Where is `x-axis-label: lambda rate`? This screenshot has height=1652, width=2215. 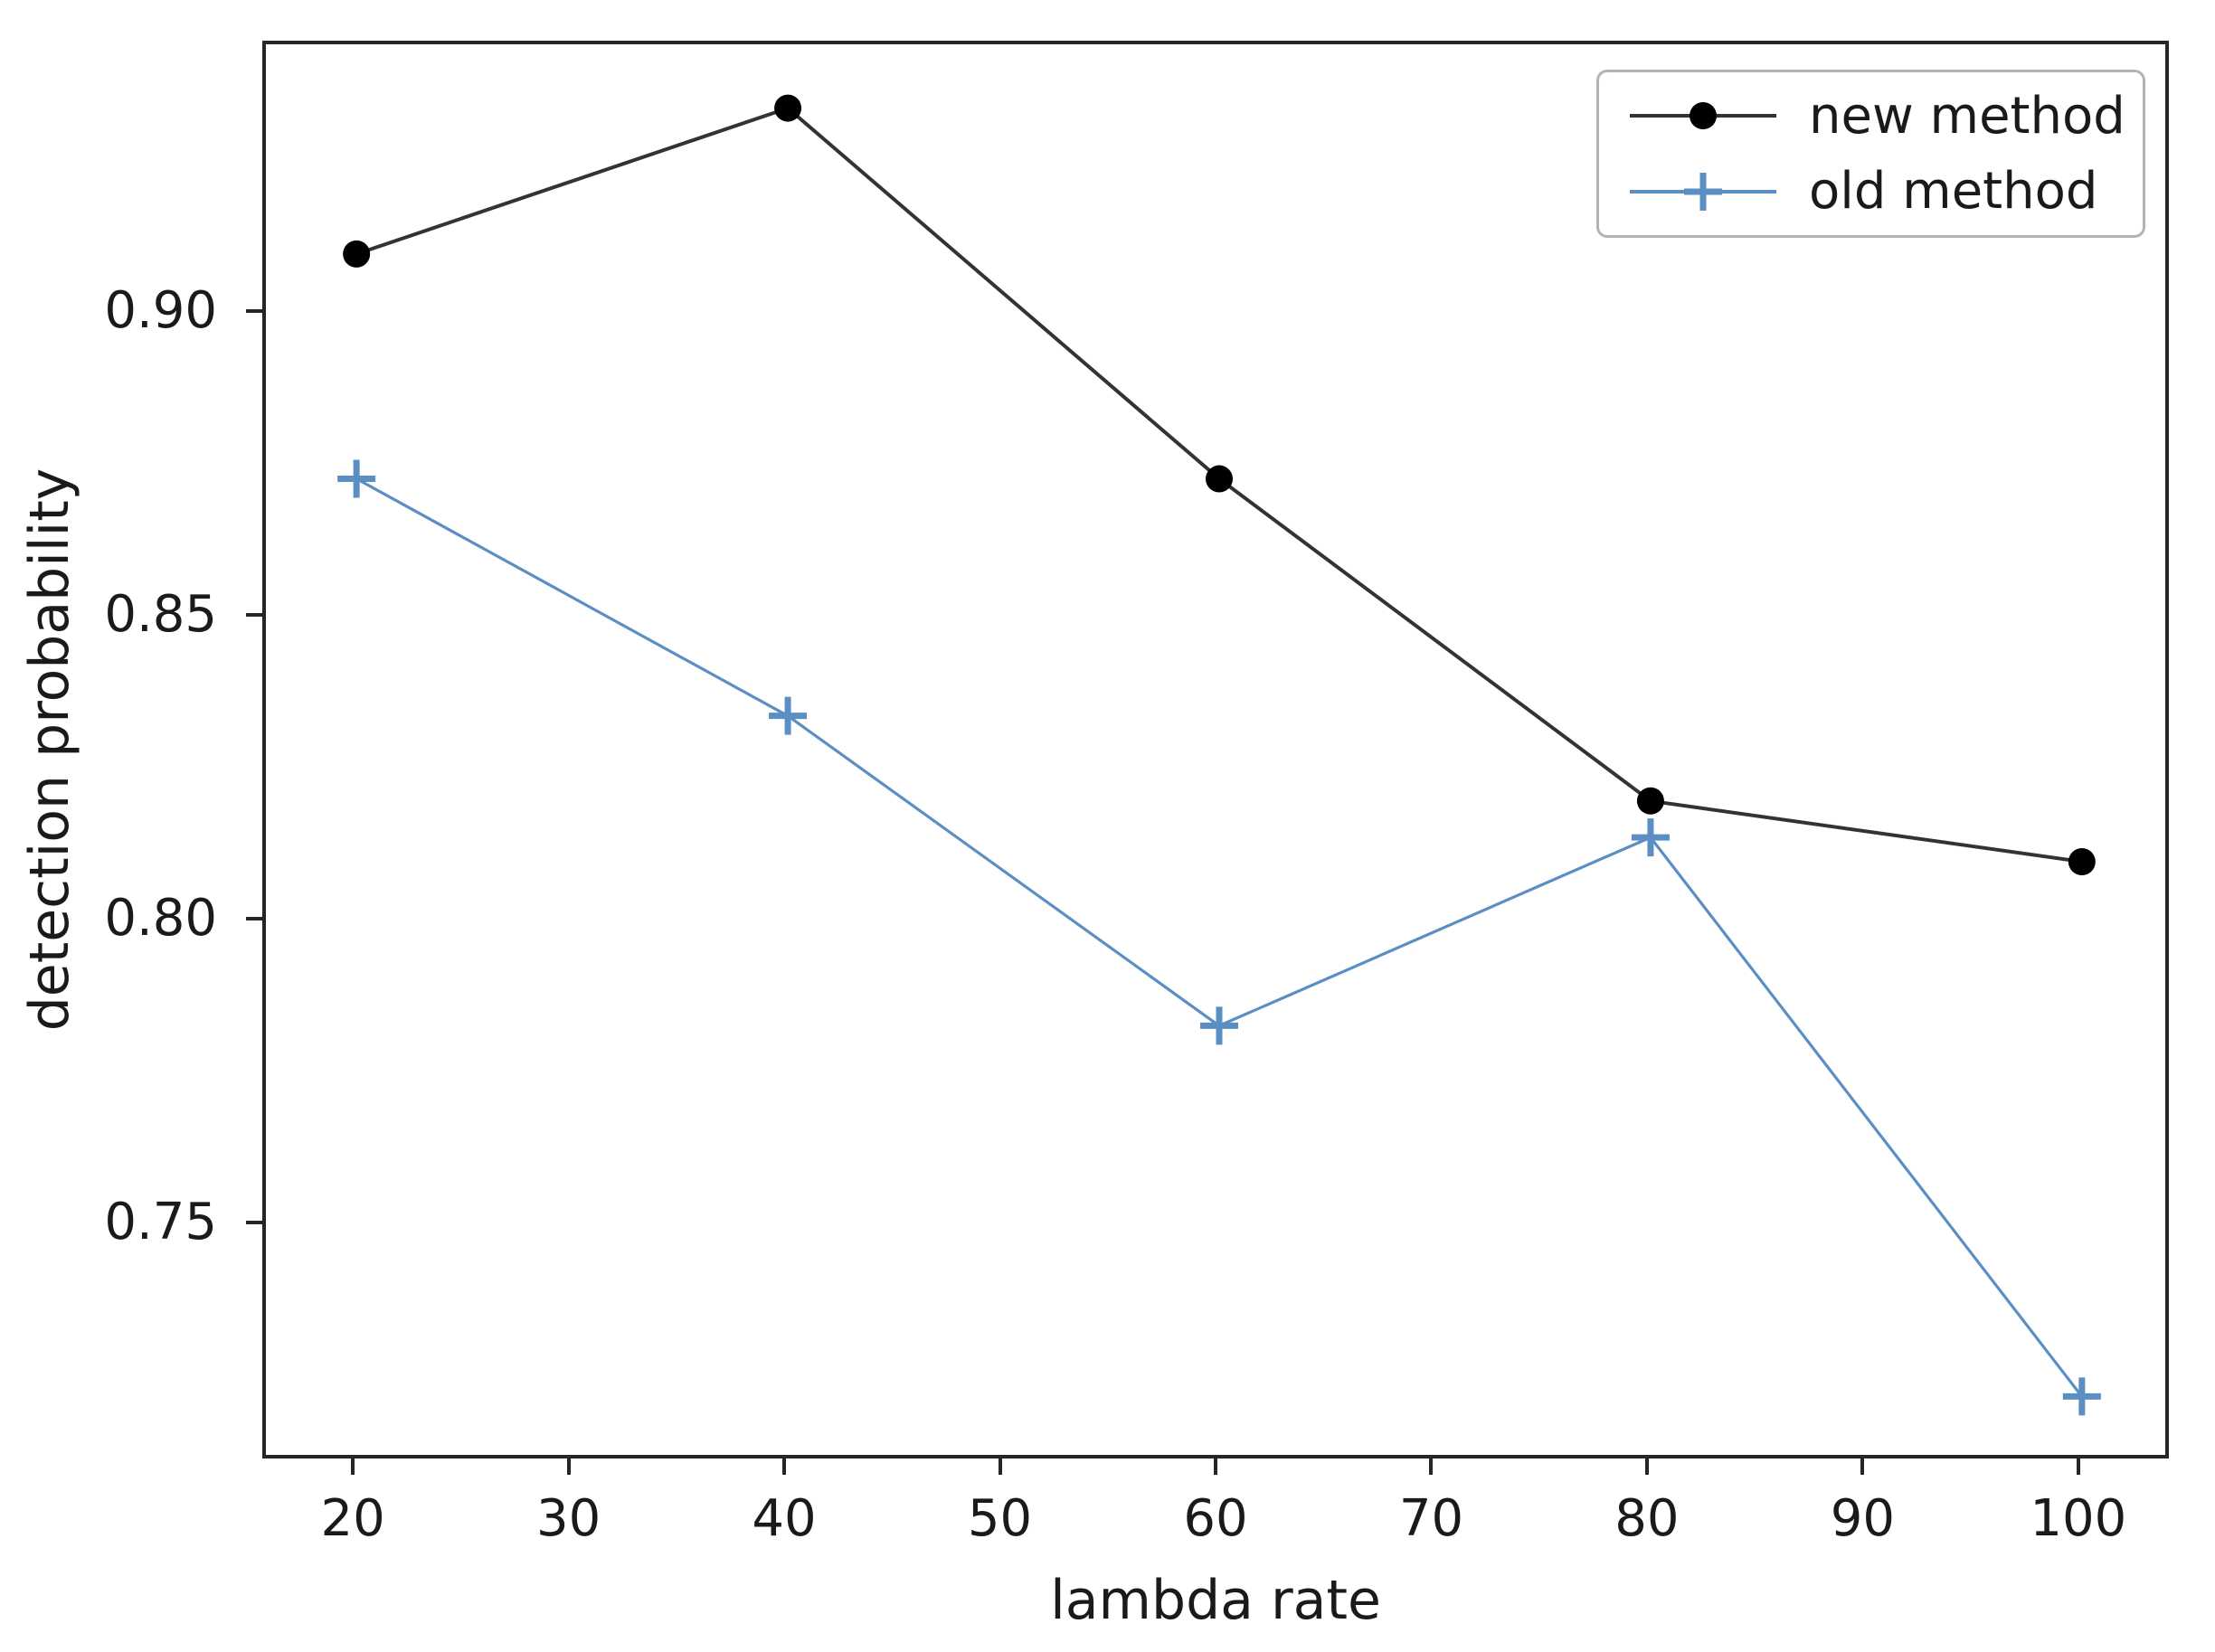
x-axis-label: lambda rate is located at coordinates (1215, 1600).